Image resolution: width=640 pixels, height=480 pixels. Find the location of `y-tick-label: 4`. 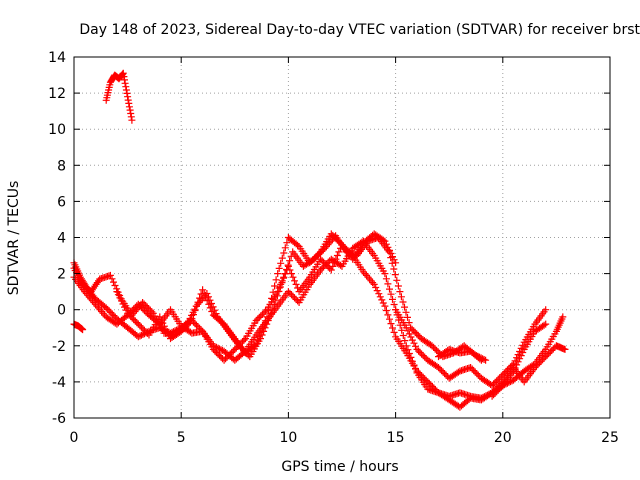

y-tick-label: 4 is located at coordinates (61, 239).